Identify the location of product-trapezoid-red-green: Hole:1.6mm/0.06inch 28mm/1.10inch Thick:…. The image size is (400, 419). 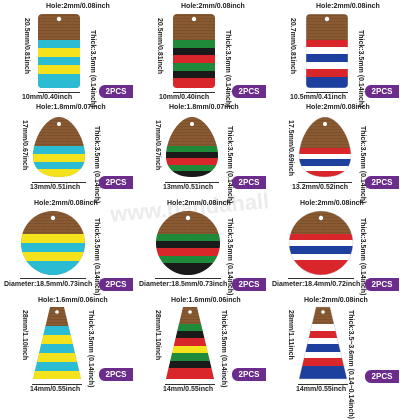
(199, 346).